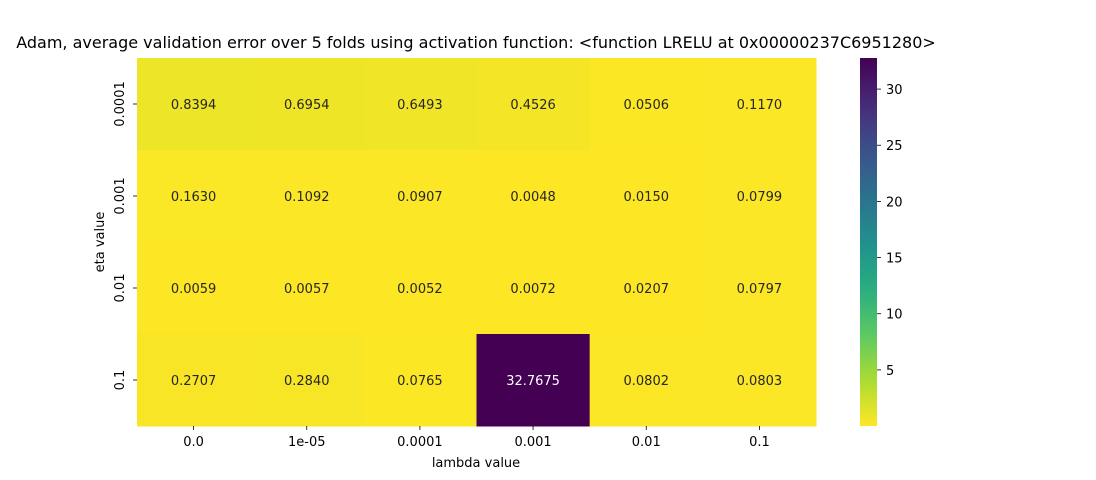 This screenshot has height=480, width=1096. I want to click on y-tick-label: 0.01, so click(120, 288).